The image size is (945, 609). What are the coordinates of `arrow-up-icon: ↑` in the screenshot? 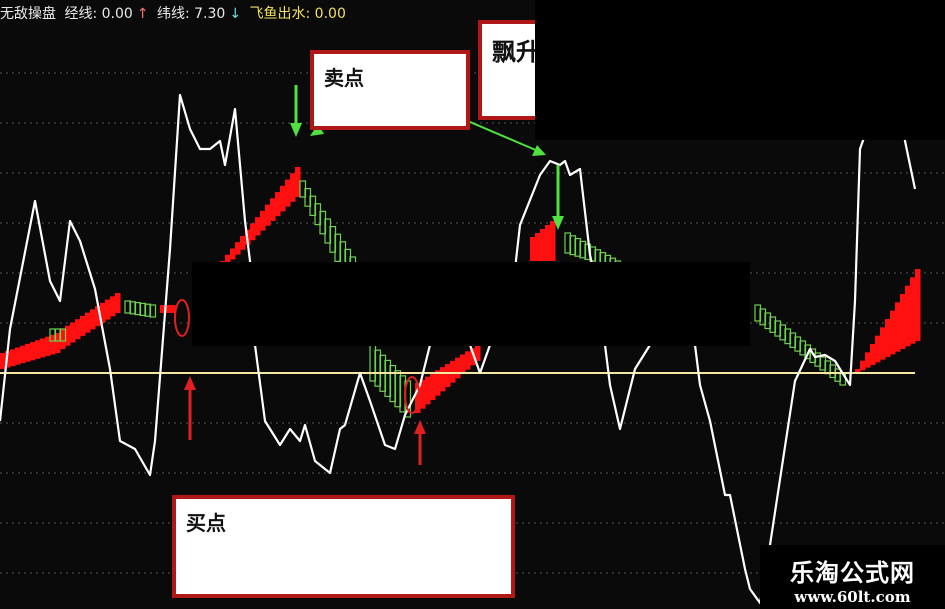 It's located at (142, 14).